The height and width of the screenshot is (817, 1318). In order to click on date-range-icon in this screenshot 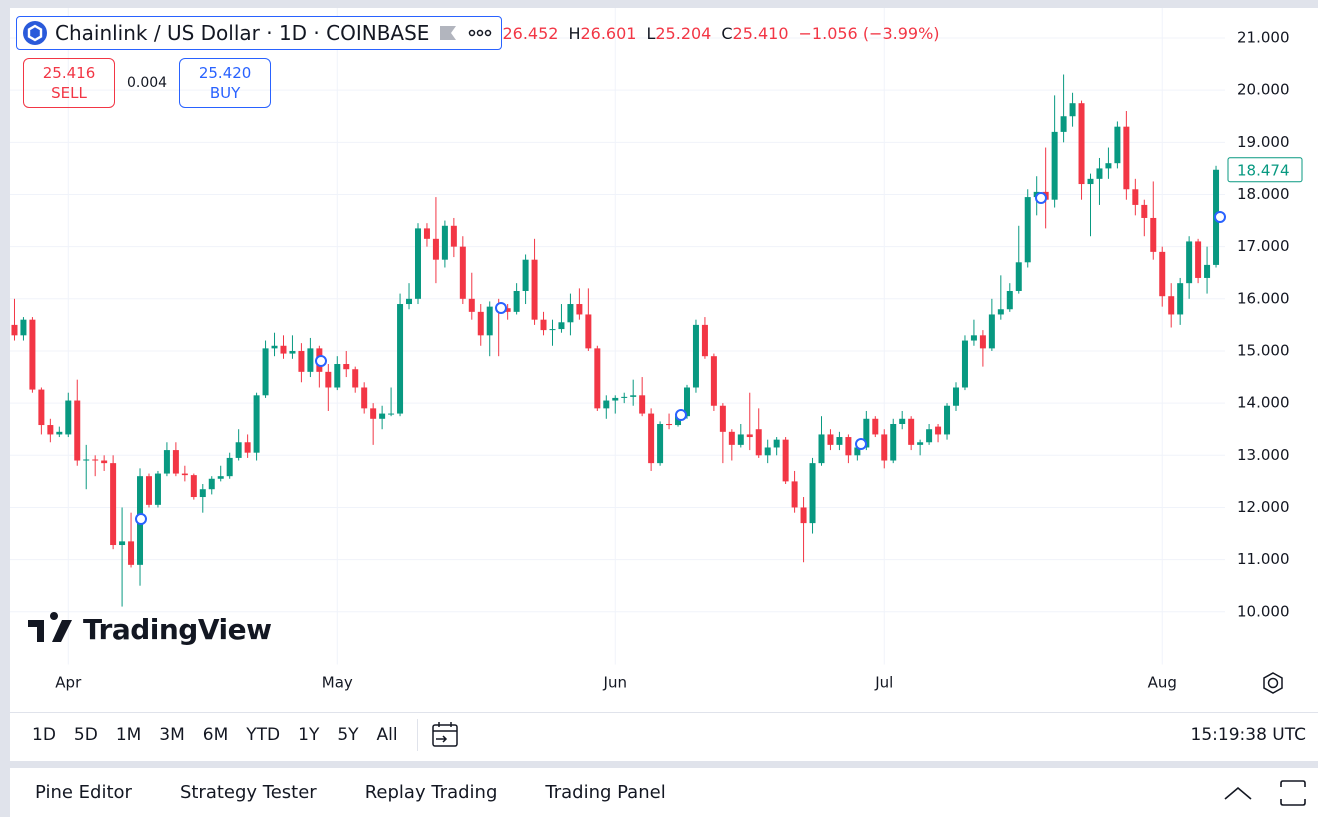, I will do `click(445, 735)`.